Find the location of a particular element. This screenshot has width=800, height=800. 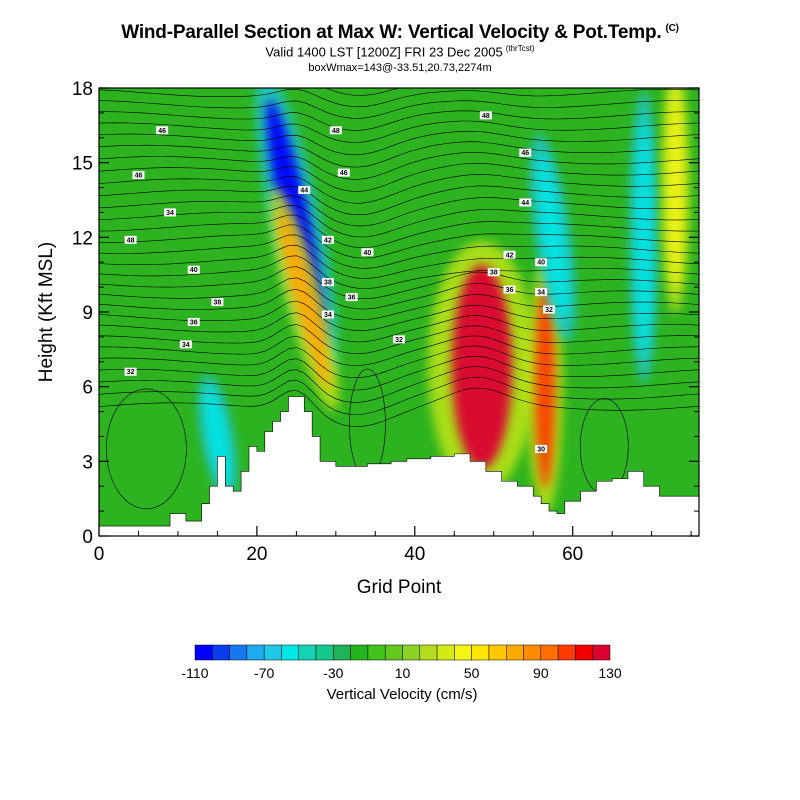

y-axis-label: Height (Kft MSL) is located at coordinates (46, 312).